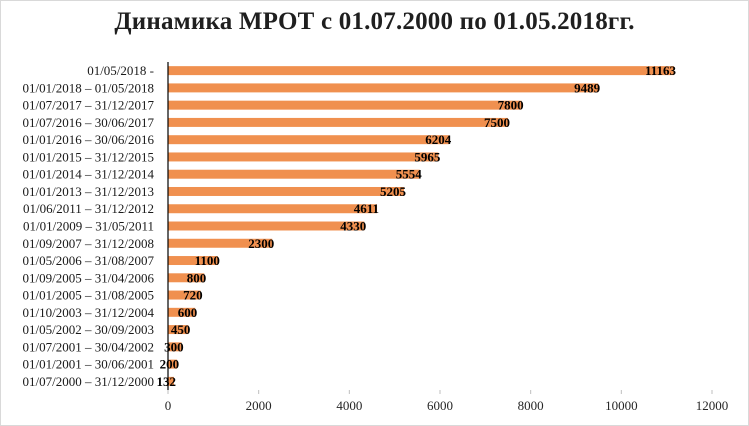 Image resolution: width=749 pixels, height=426 pixels. Describe the element at coordinates (661, 70) in the screenshot. I see `data-label: 11163` at that location.